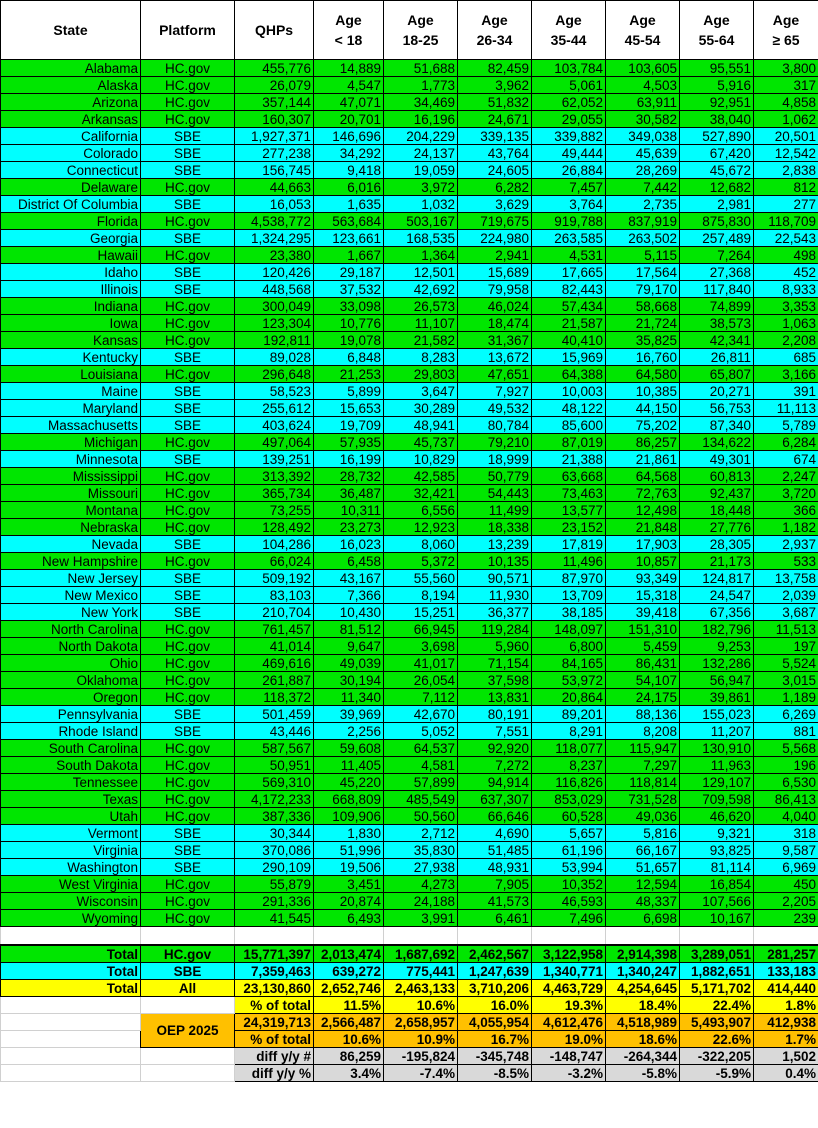  Describe the element at coordinates (494, 323) in the screenshot. I see `cell-age-26-34: 18,474` at that location.